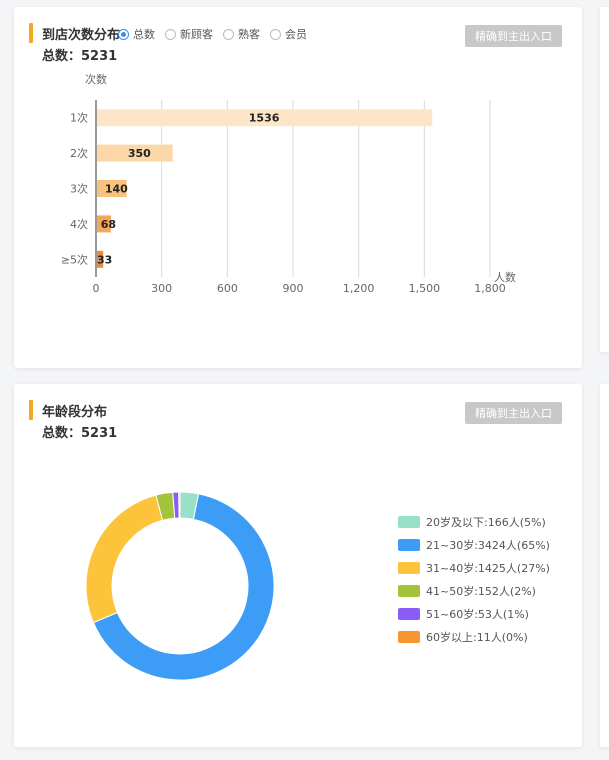 This screenshot has height=760, width=609. Describe the element at coordinates (74, 259) in the screenshot. I see `y-tick-label: ≥5次` at that location.